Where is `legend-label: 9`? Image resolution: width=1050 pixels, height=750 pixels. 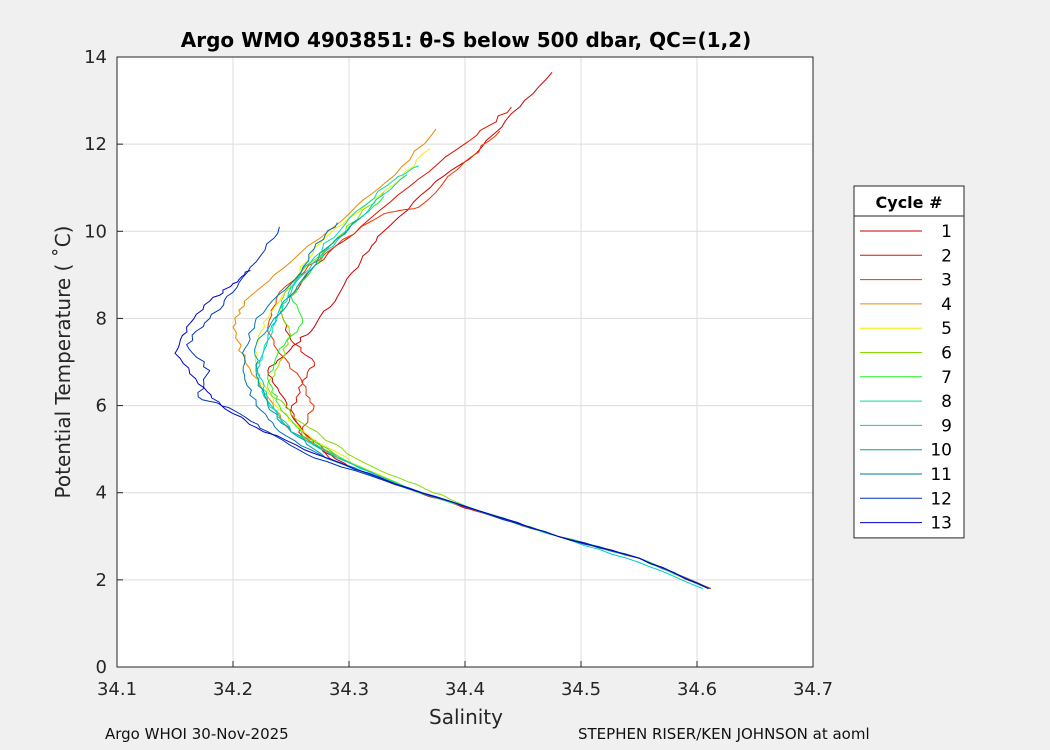 legend-label: 9 is located at coordinates (946, 426).